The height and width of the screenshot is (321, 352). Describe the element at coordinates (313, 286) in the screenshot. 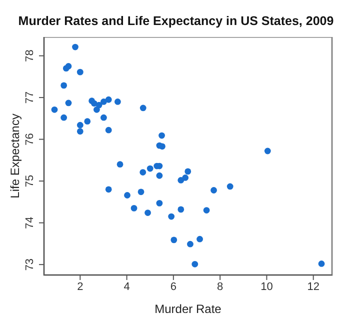

I see `x-tick-label: 12` at that location.